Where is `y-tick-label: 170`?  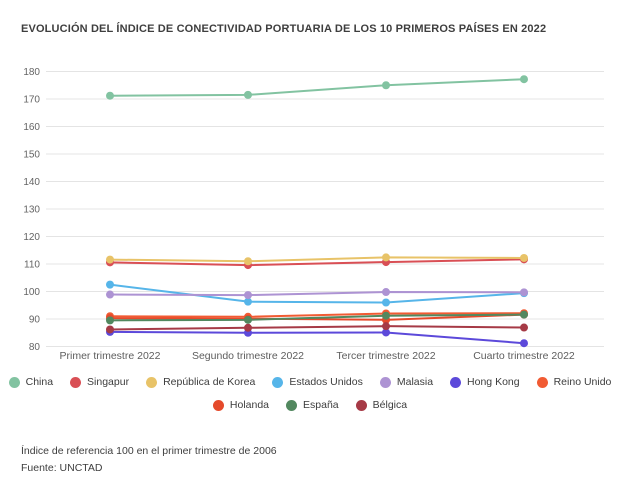 y-tick-label: 170 is located at coordinates (31, 100).